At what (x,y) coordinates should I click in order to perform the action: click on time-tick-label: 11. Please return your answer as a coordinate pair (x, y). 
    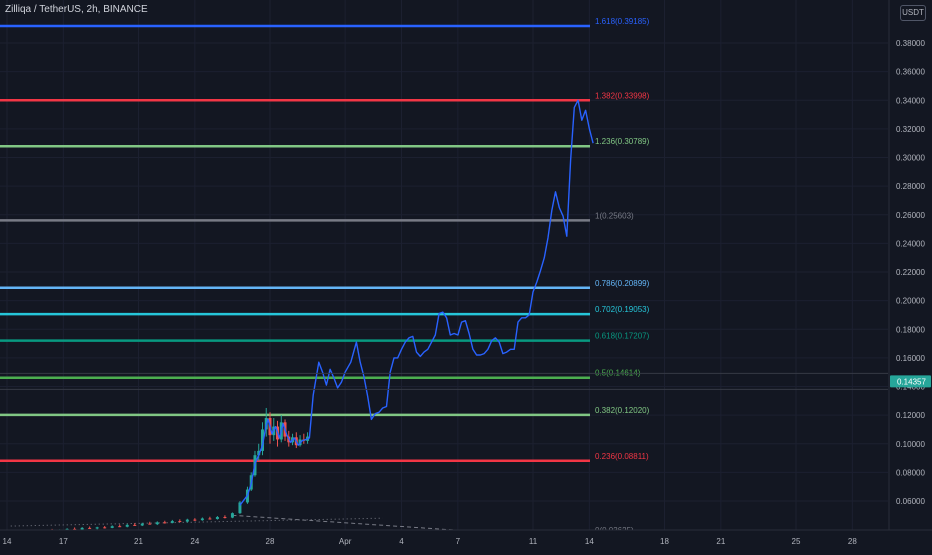
    Looking at the image, I should click on (533, 541).